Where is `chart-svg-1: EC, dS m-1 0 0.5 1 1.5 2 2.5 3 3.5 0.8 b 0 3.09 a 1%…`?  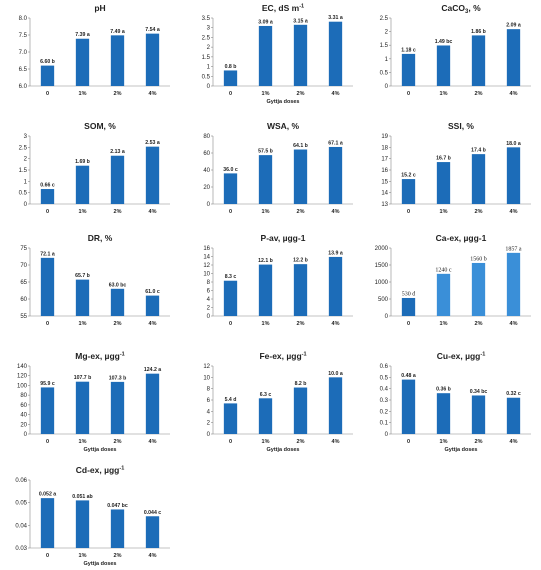
chart-svg-1: EC, dS m-1 0 0.5 1 1.5 2 2.5 3 3.5 0.8 b 0 3.09 a 1%… is located at coordinates (277, 54).